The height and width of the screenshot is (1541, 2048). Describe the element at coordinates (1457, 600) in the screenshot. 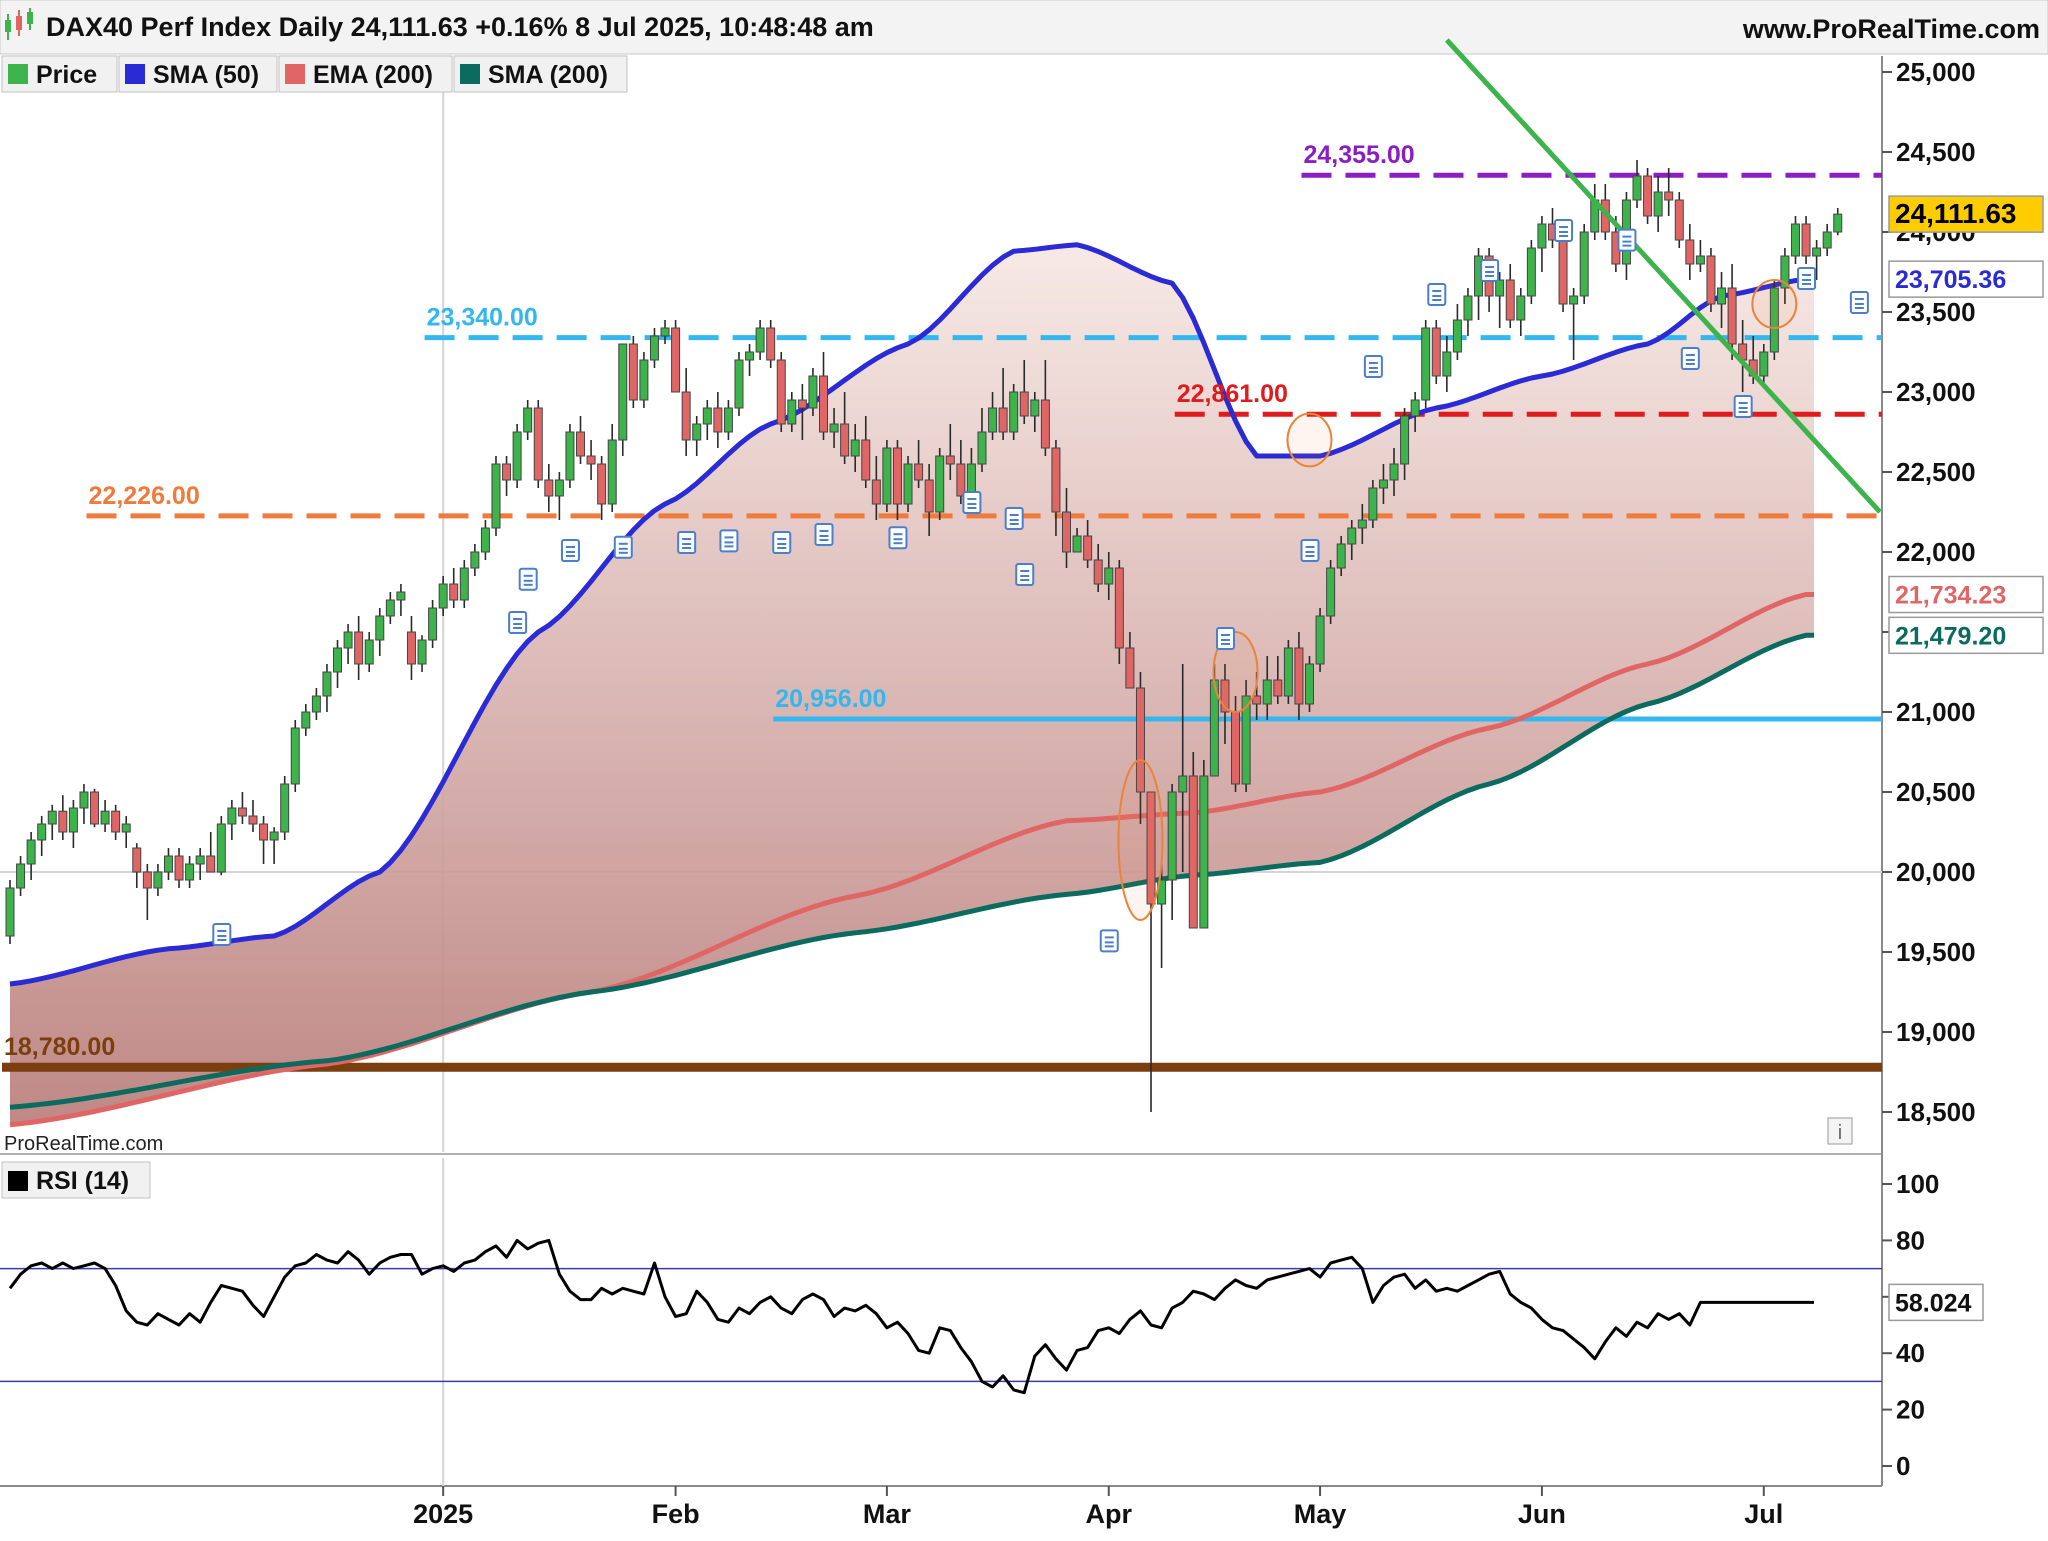

I see `ellipses-layer` at that location.